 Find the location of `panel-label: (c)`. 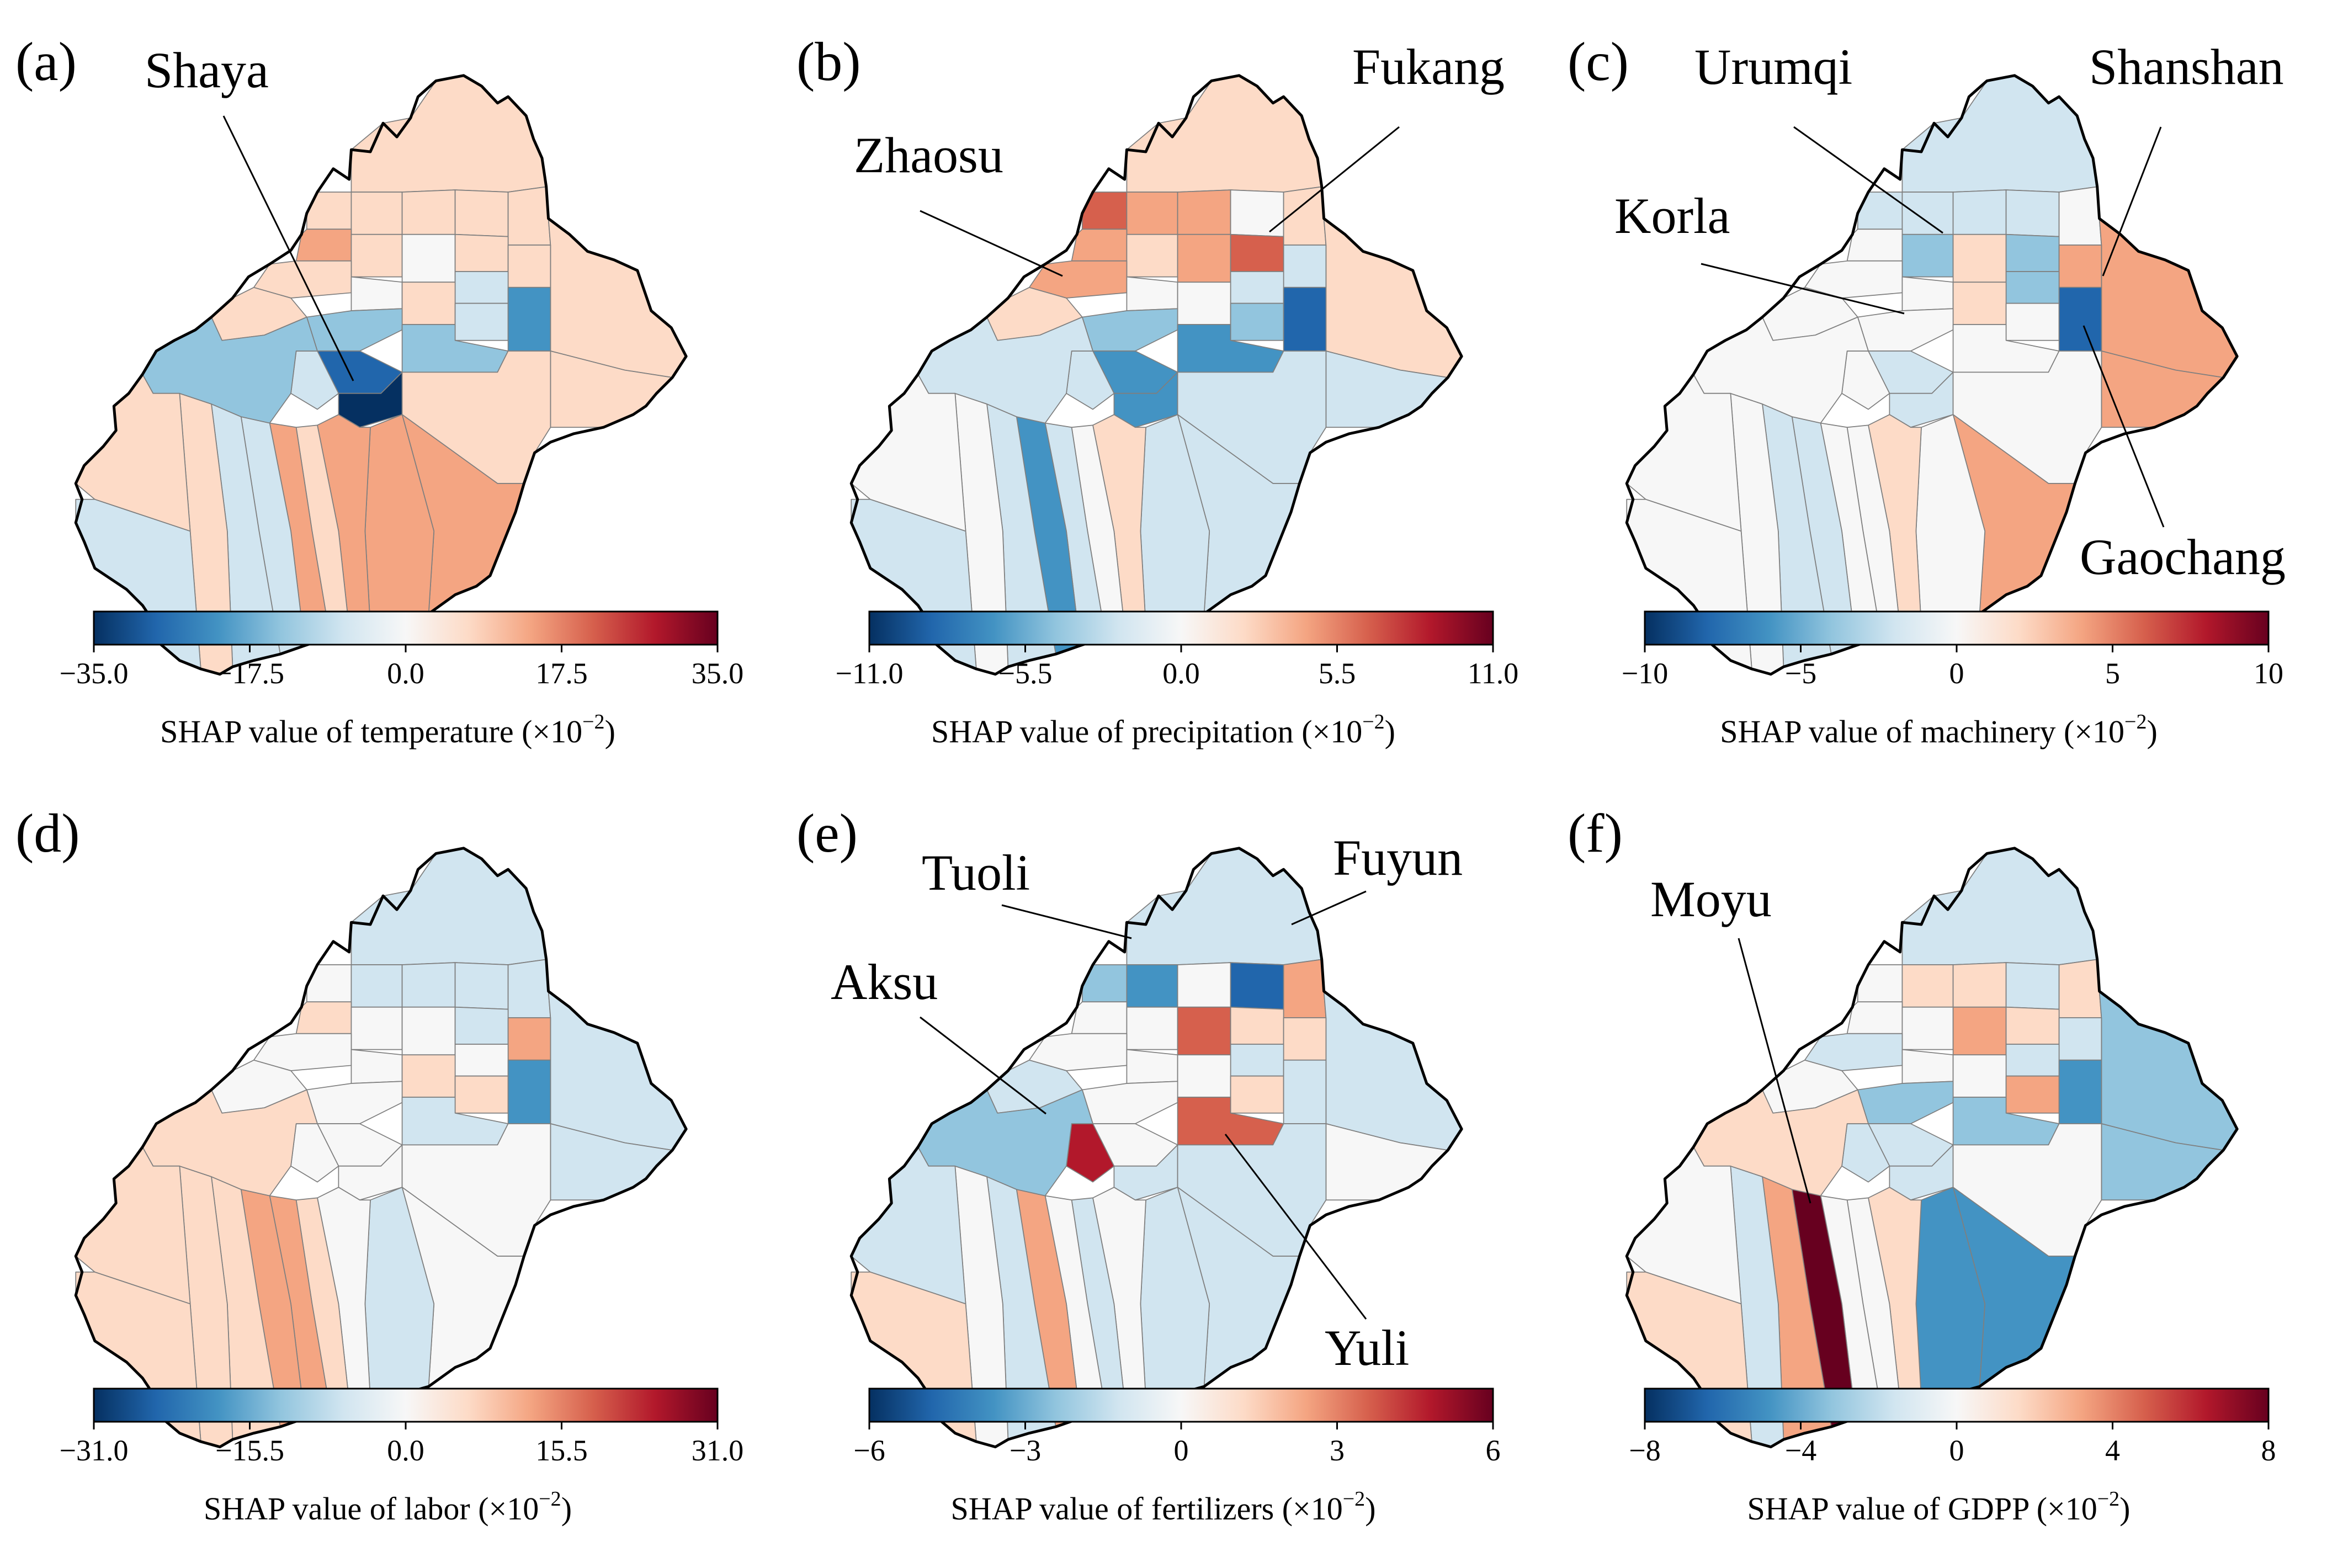

panel-label: (c) is located at coordinates (1598, 61).